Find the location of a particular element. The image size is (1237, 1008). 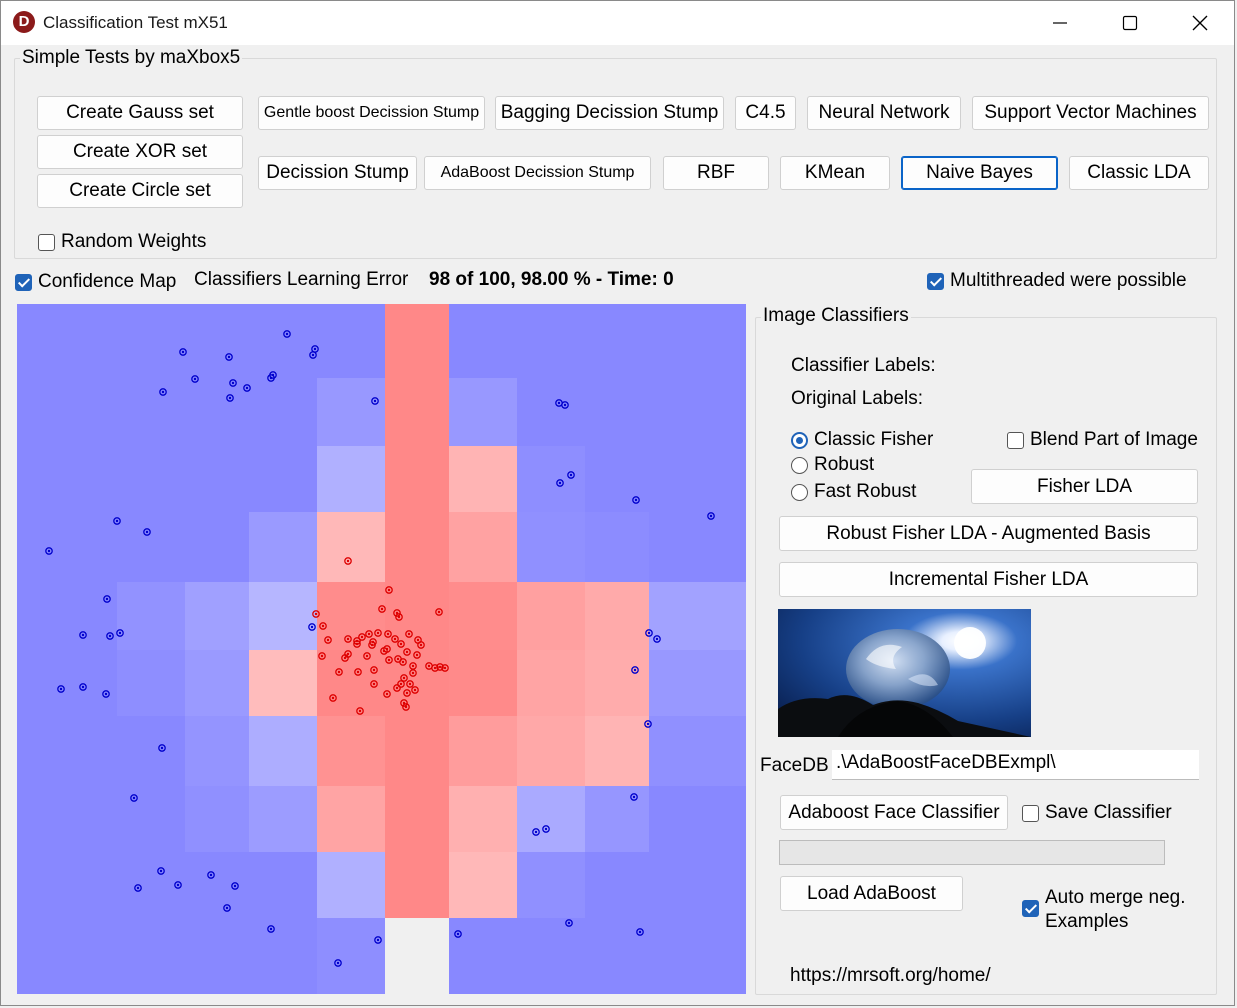

homepage-link: https://mrsoft.org/home/ is located at coordinates (890, 975).